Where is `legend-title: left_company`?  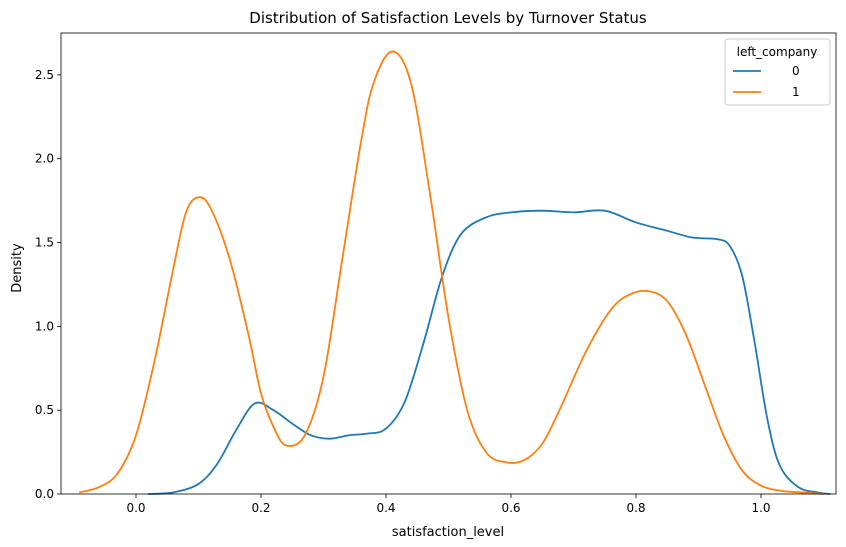 legend-title: left_company is located at coordinates (777, 52).